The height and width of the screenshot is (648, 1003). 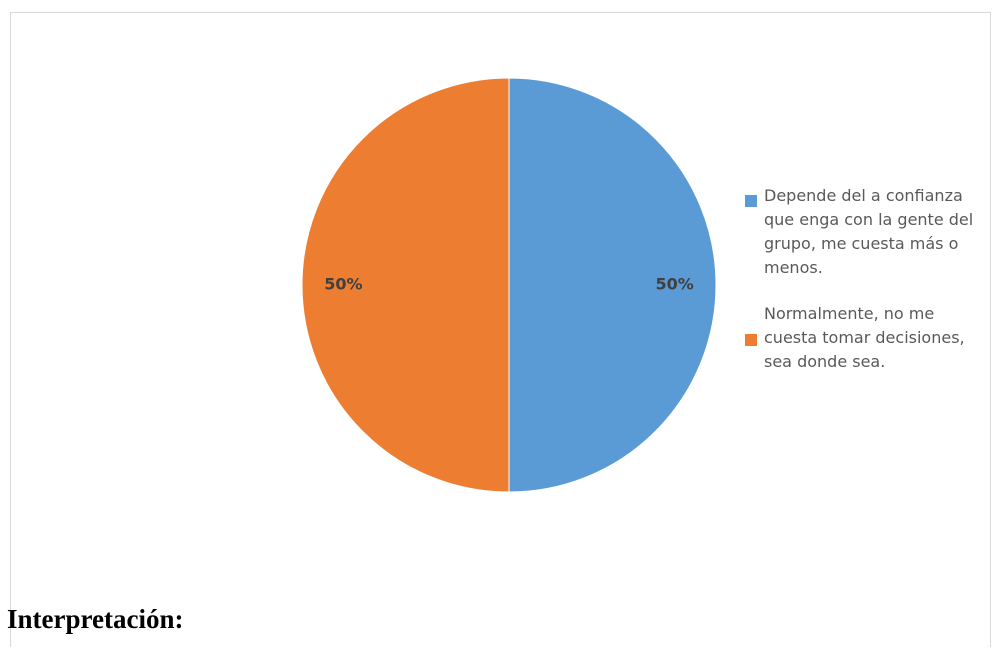 I want to click on legend-swatch-orange, so click(x=751, y=340).